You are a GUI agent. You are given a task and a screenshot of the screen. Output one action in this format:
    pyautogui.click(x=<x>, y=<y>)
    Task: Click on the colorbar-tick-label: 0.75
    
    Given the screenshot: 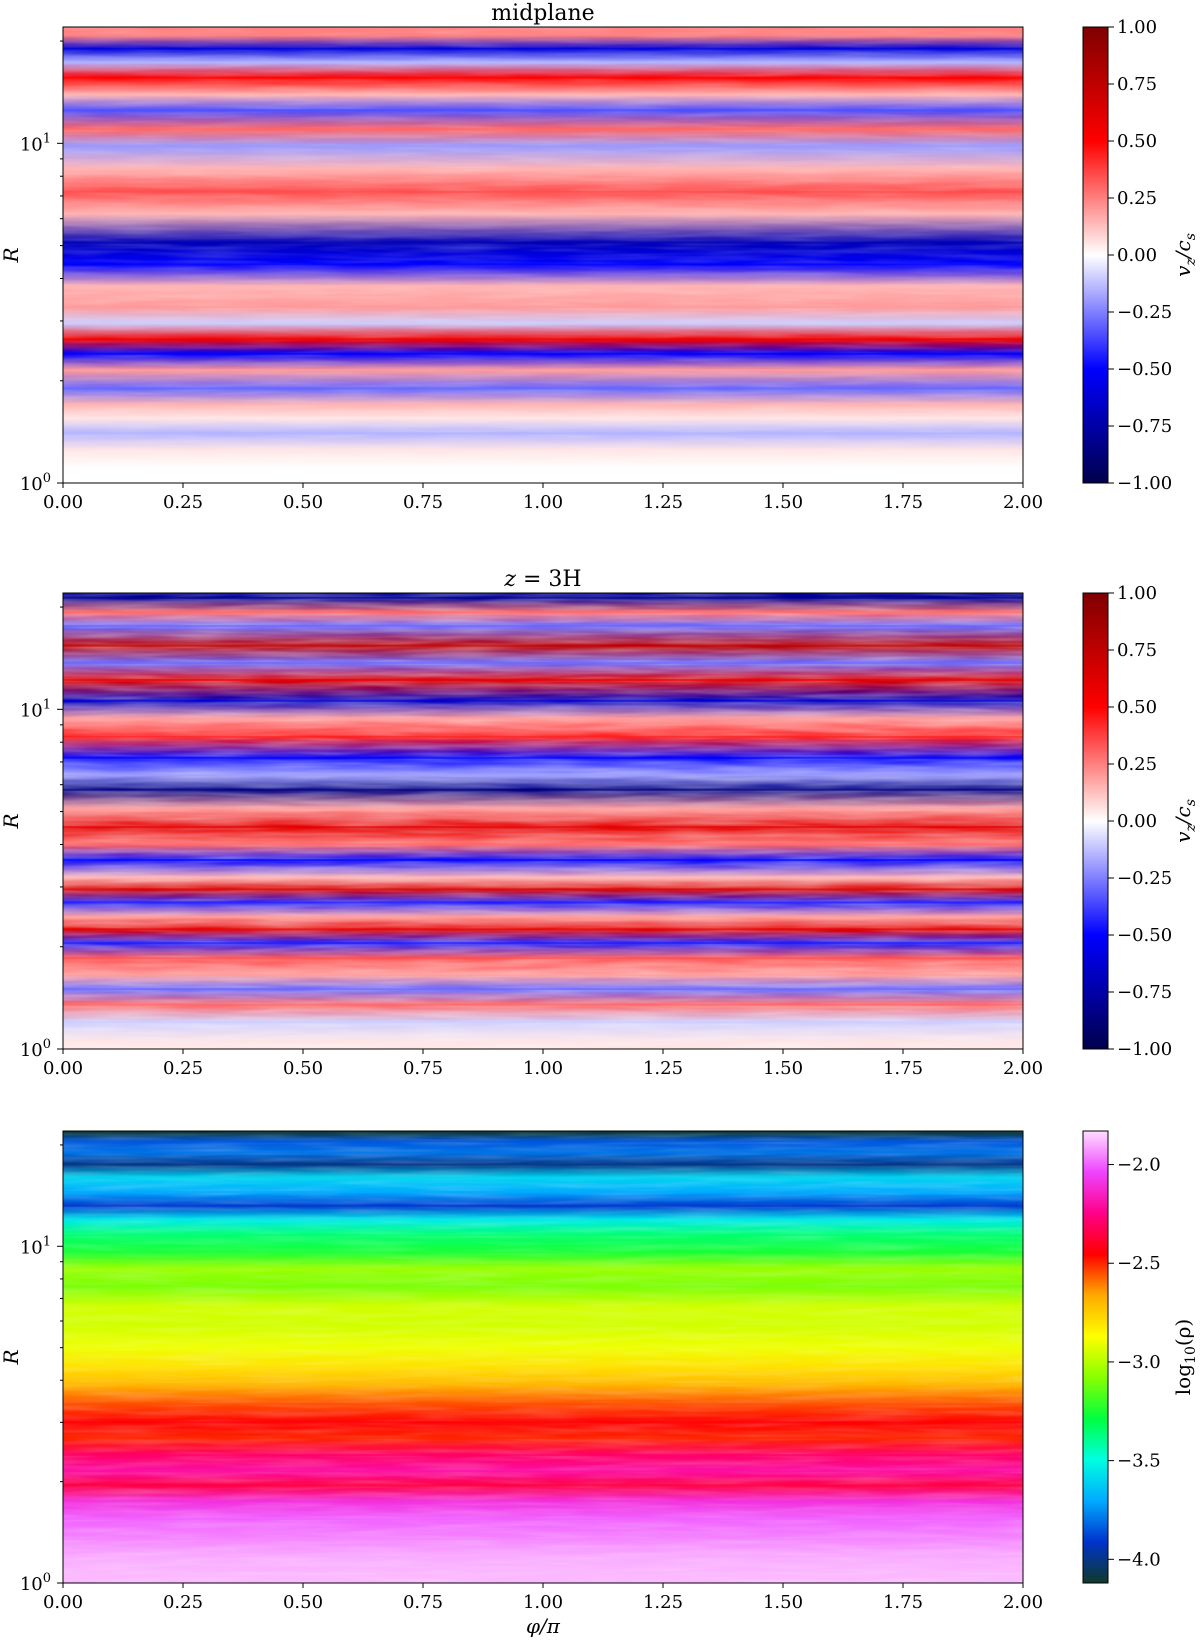 What is the action you would take?
    pyautogui.click(x=1137, y=84)
    